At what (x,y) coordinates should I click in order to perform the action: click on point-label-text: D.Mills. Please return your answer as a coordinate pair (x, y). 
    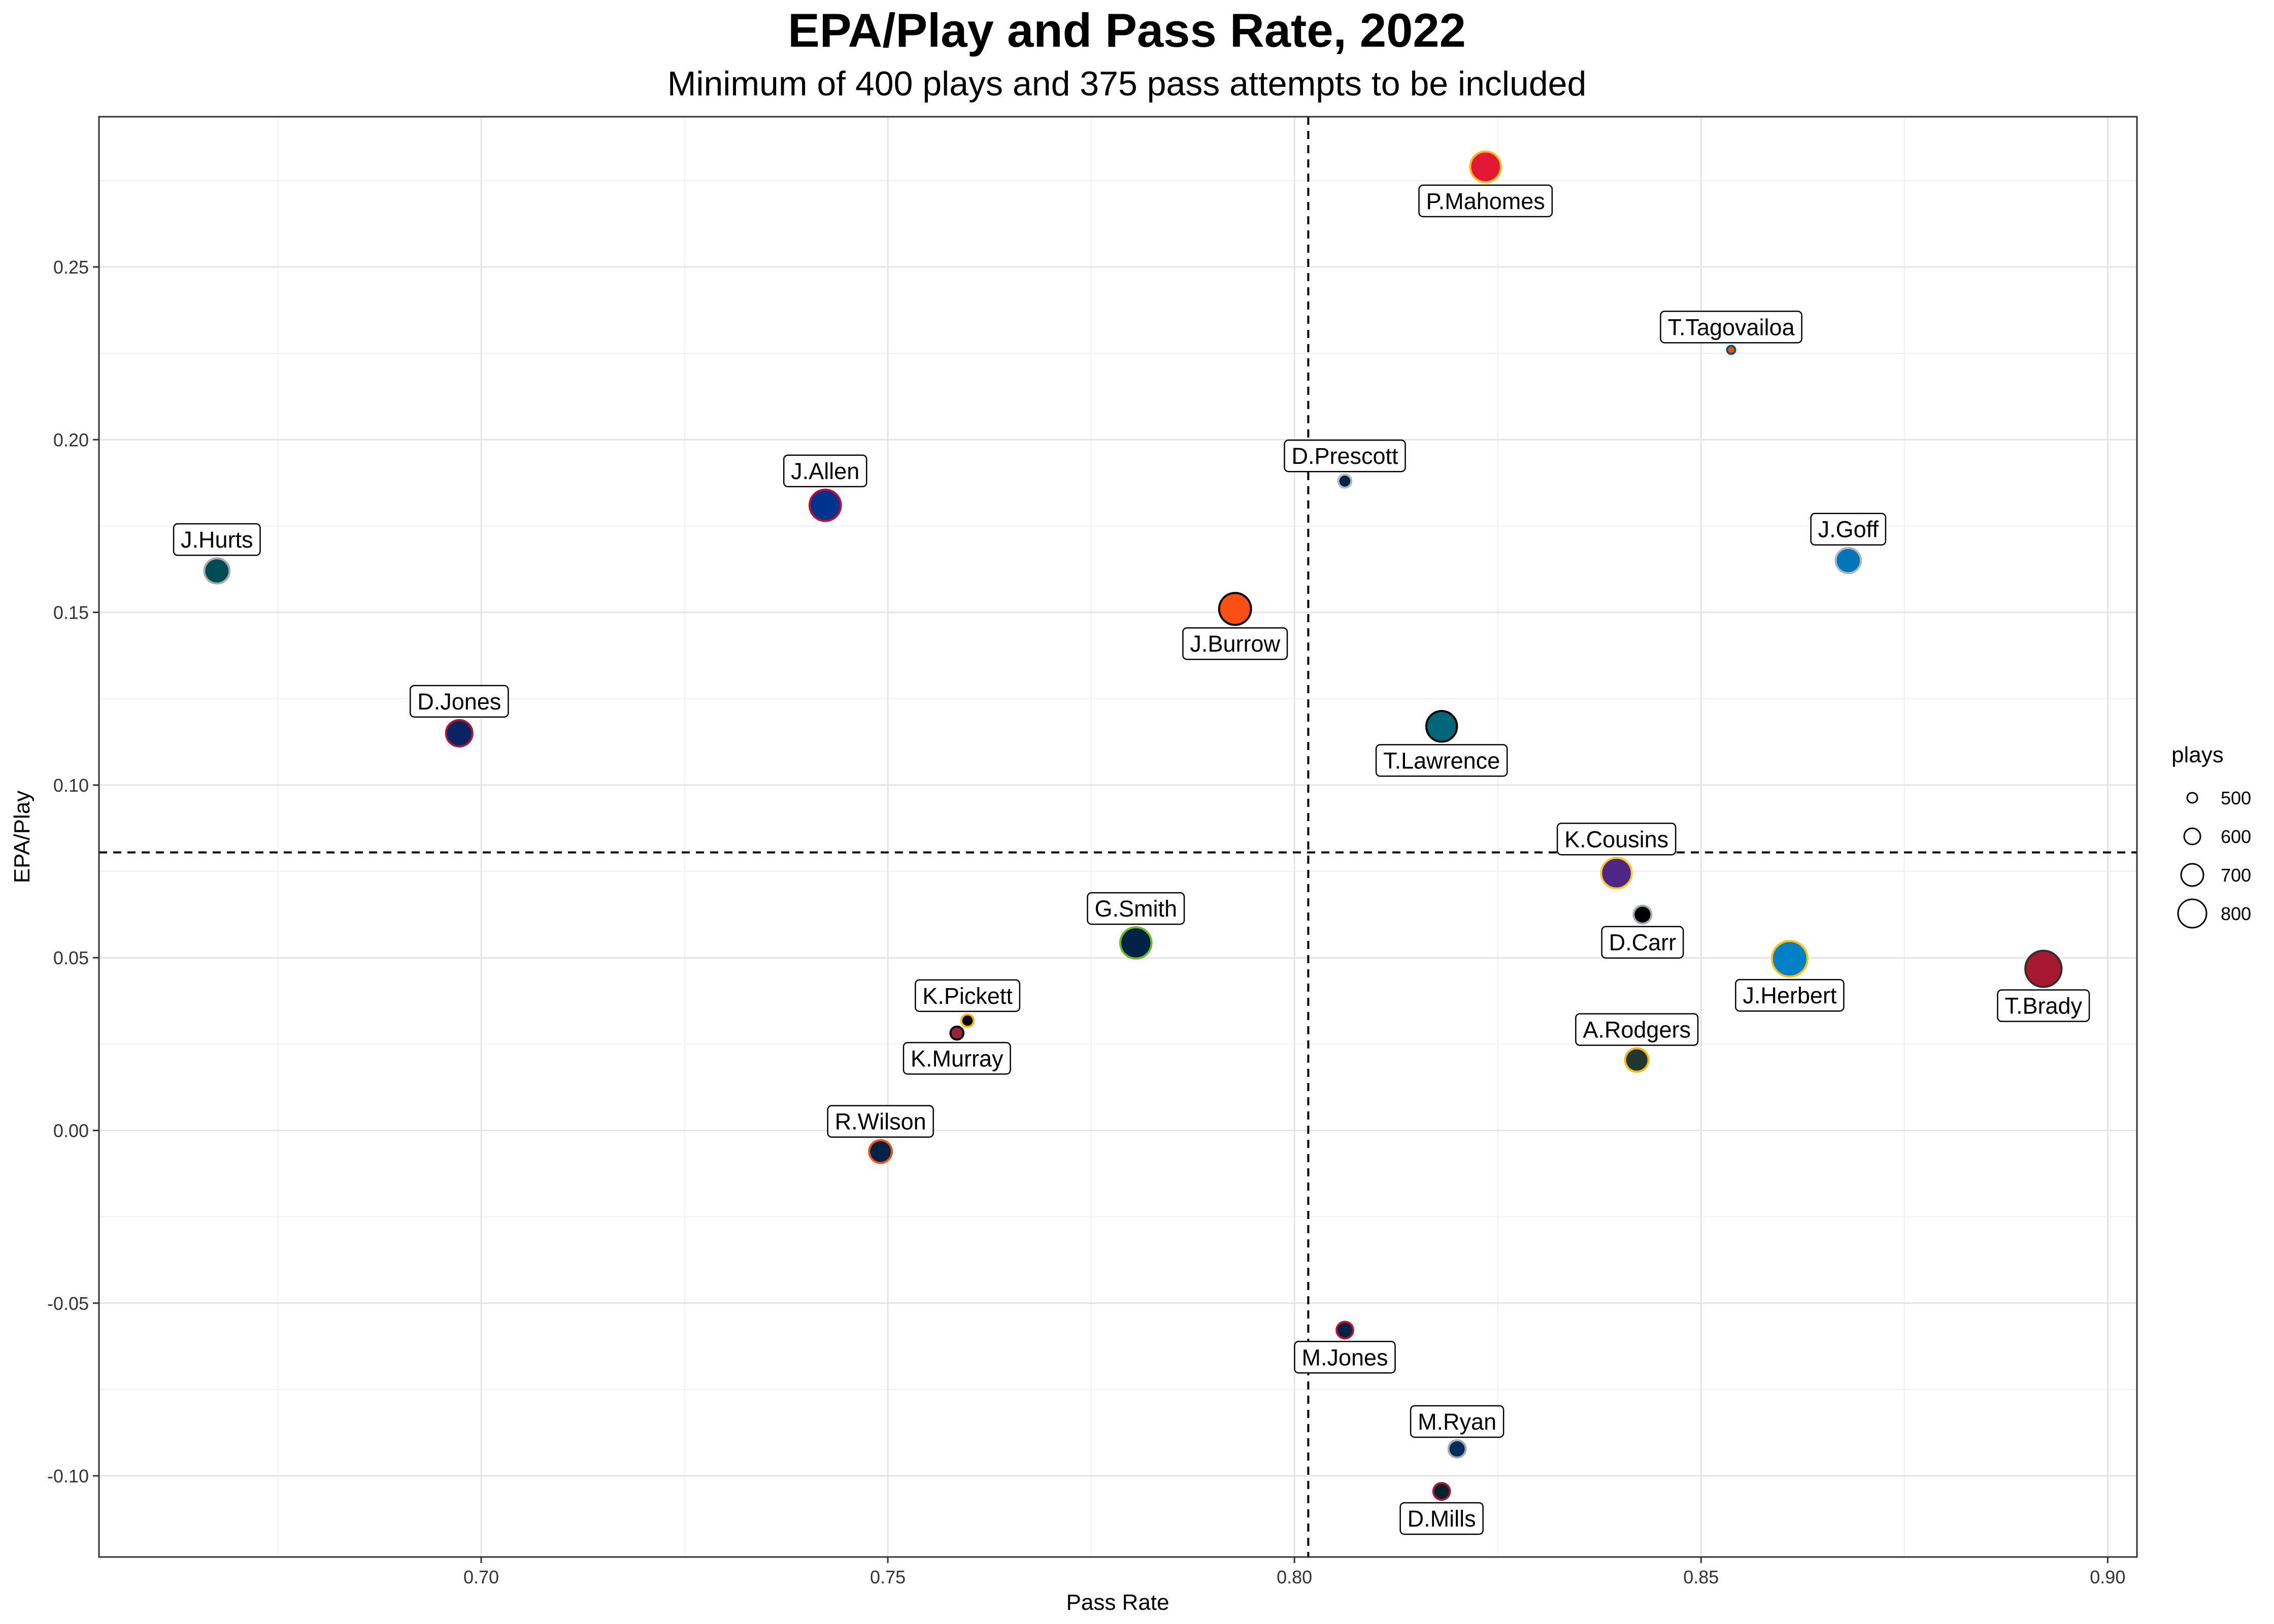
    Looking at the image, I should click on (1442, 1519).